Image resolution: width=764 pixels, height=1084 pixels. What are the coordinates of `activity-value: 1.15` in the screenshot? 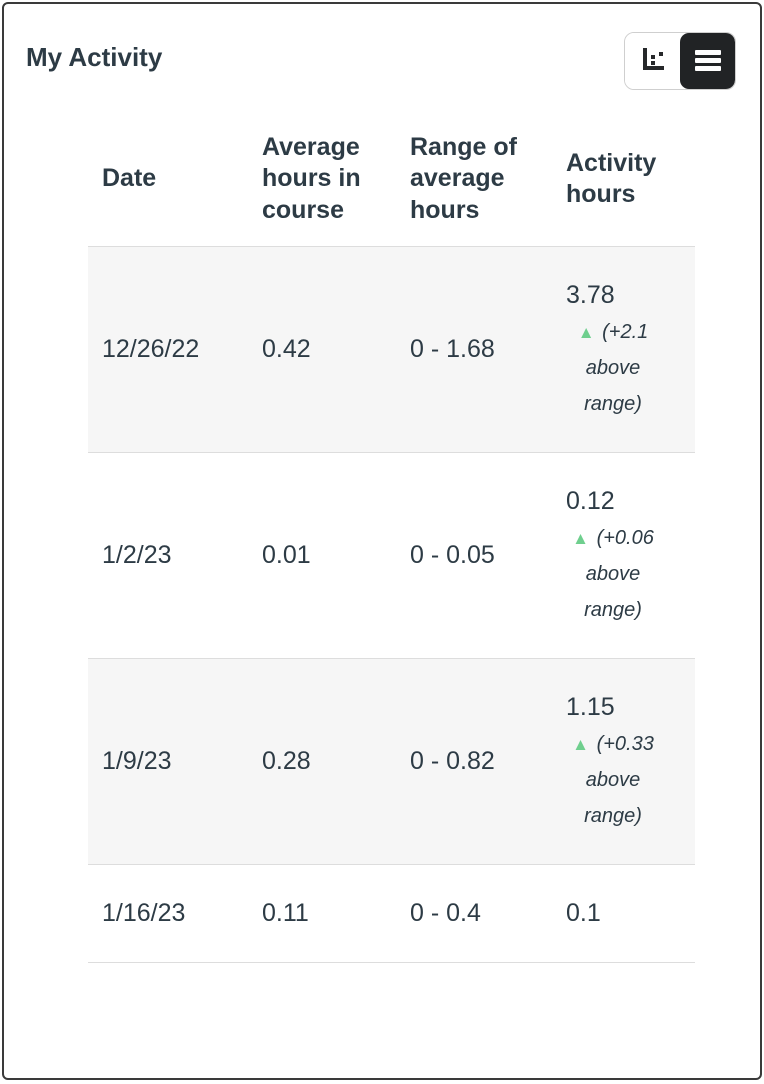 It's located at (590, 706).